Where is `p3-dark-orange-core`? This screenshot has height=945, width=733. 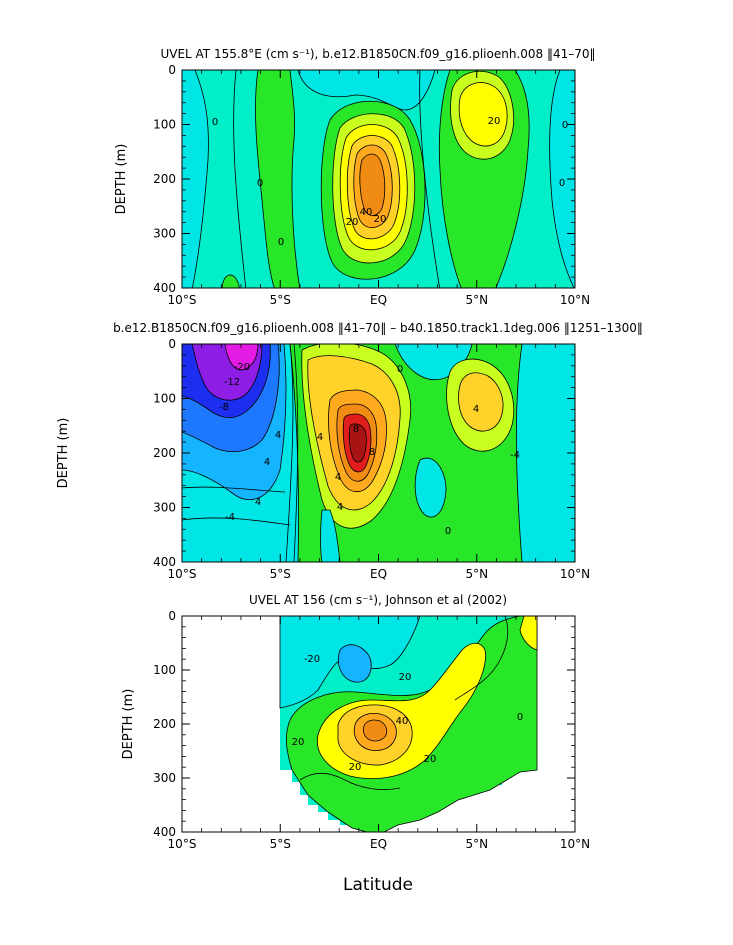
p3-dark-orange-core is located at coordinates (375, 730).